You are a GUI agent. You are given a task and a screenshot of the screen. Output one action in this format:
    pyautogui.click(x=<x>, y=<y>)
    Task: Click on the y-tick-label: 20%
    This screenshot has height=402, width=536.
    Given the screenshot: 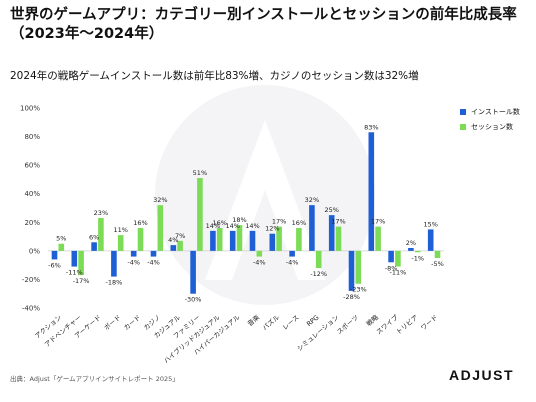 What is the action you would take?
    pyautogui.click(x=32, y=223)
    